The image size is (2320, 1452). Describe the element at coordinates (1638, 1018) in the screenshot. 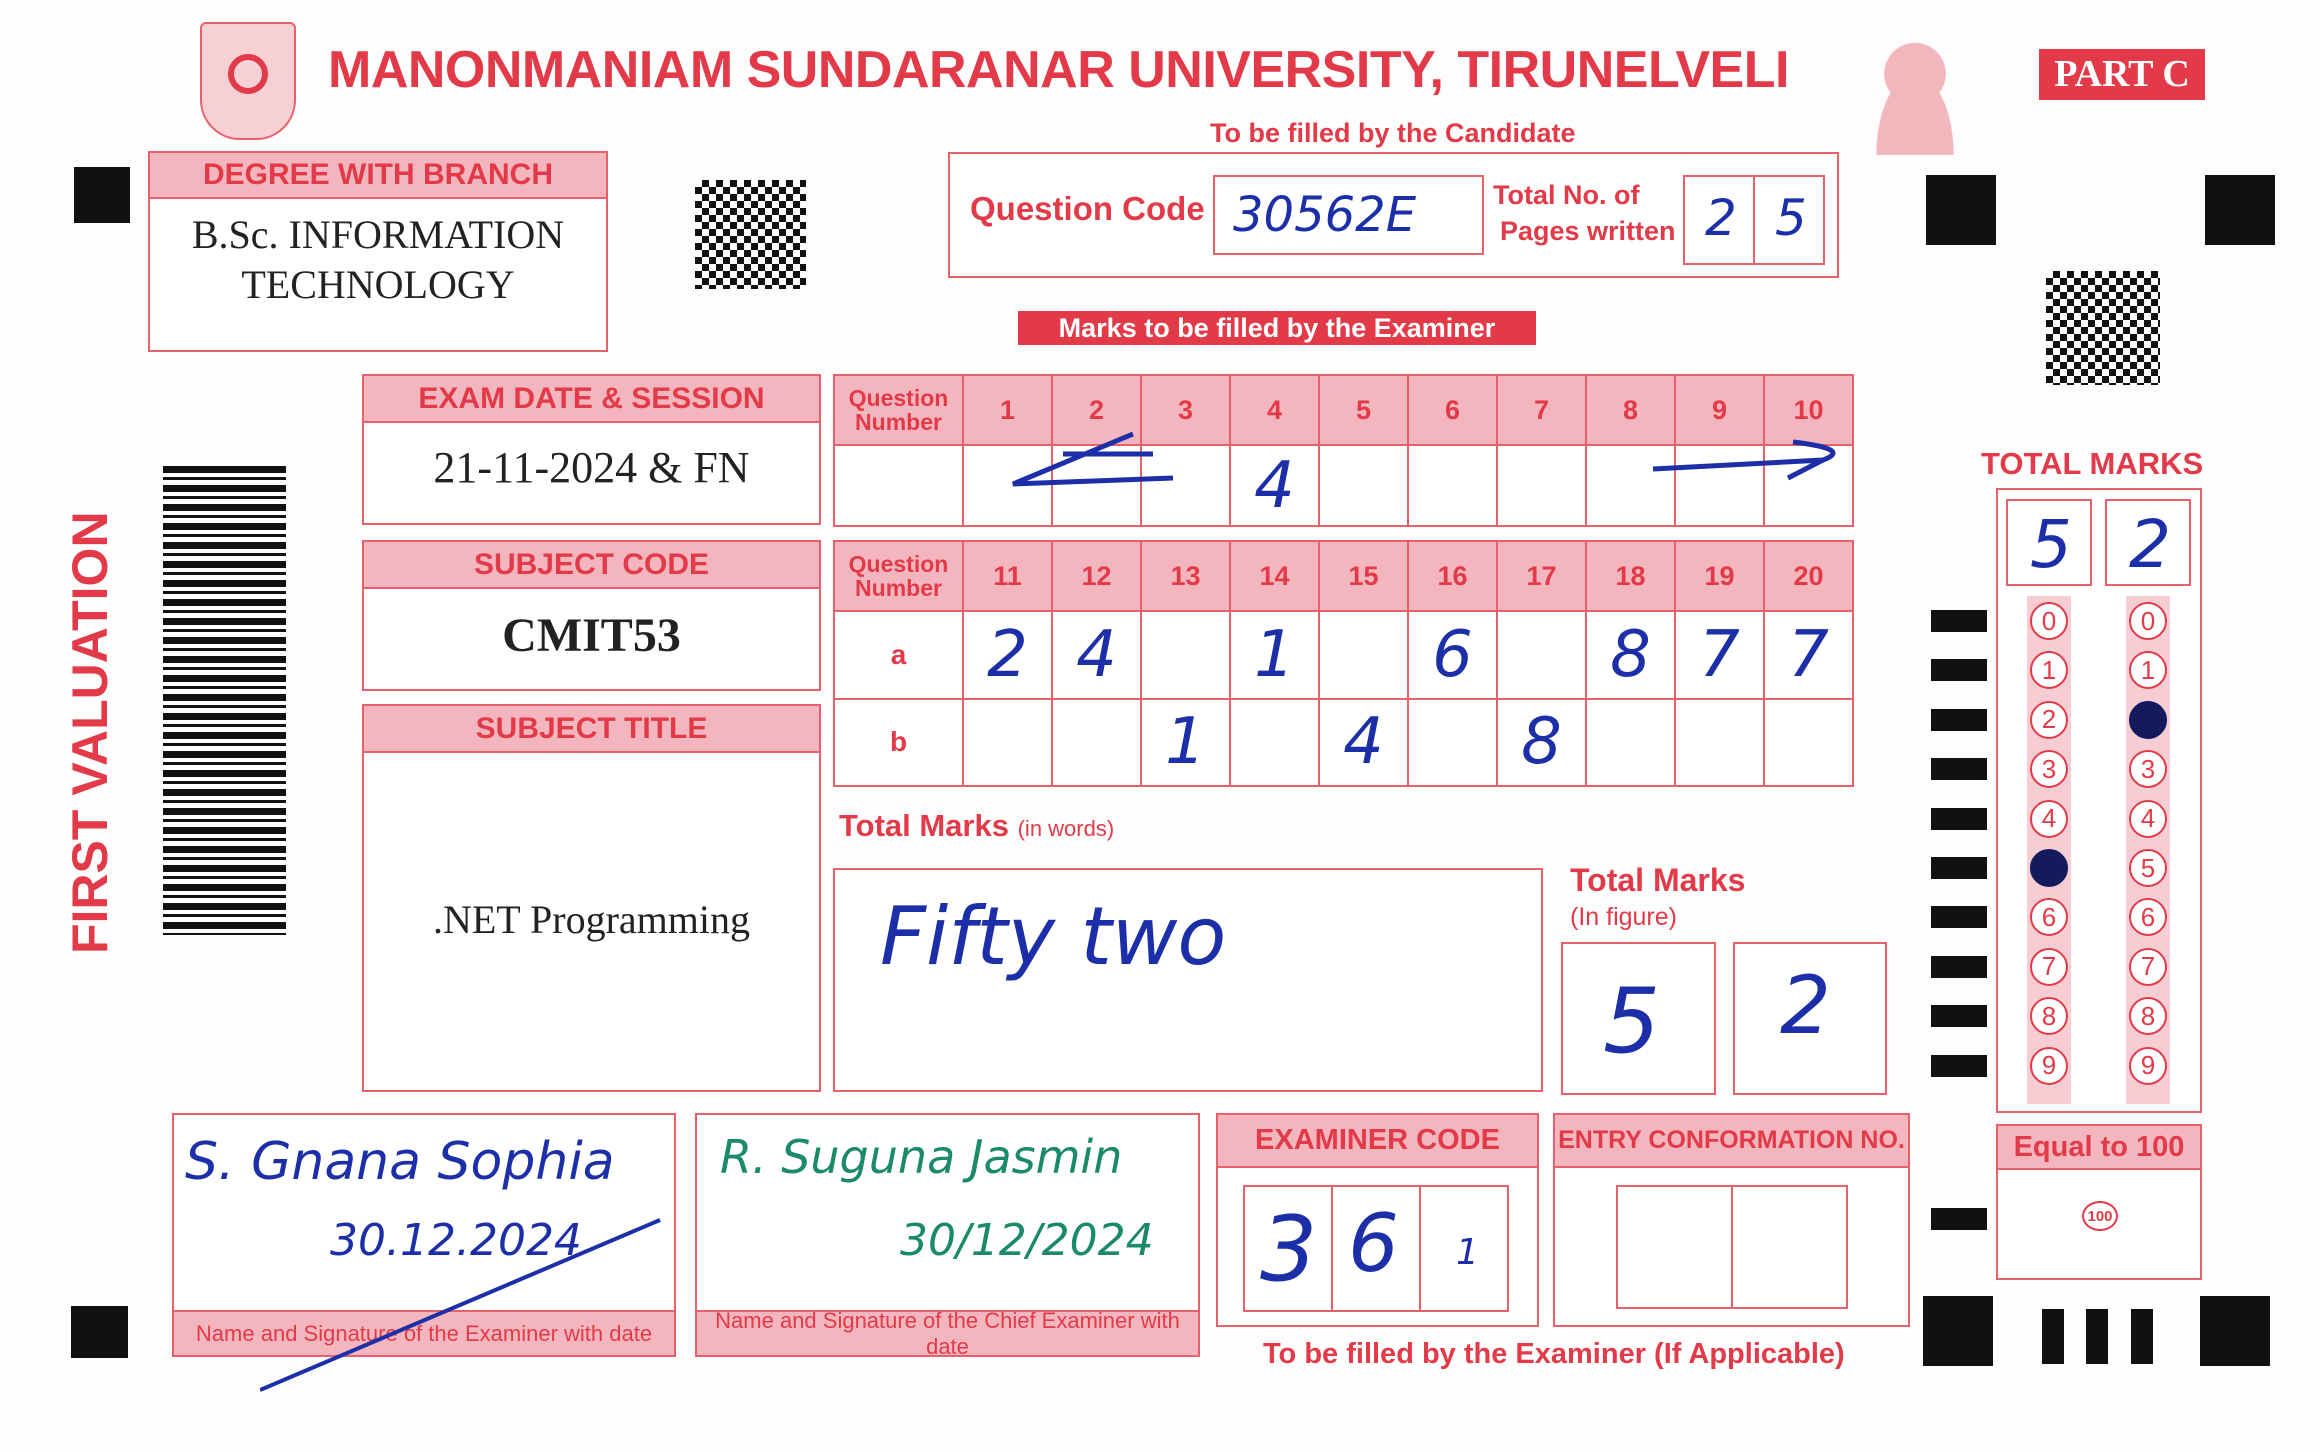

I see `total-figure-digit-field: 5` at that location.